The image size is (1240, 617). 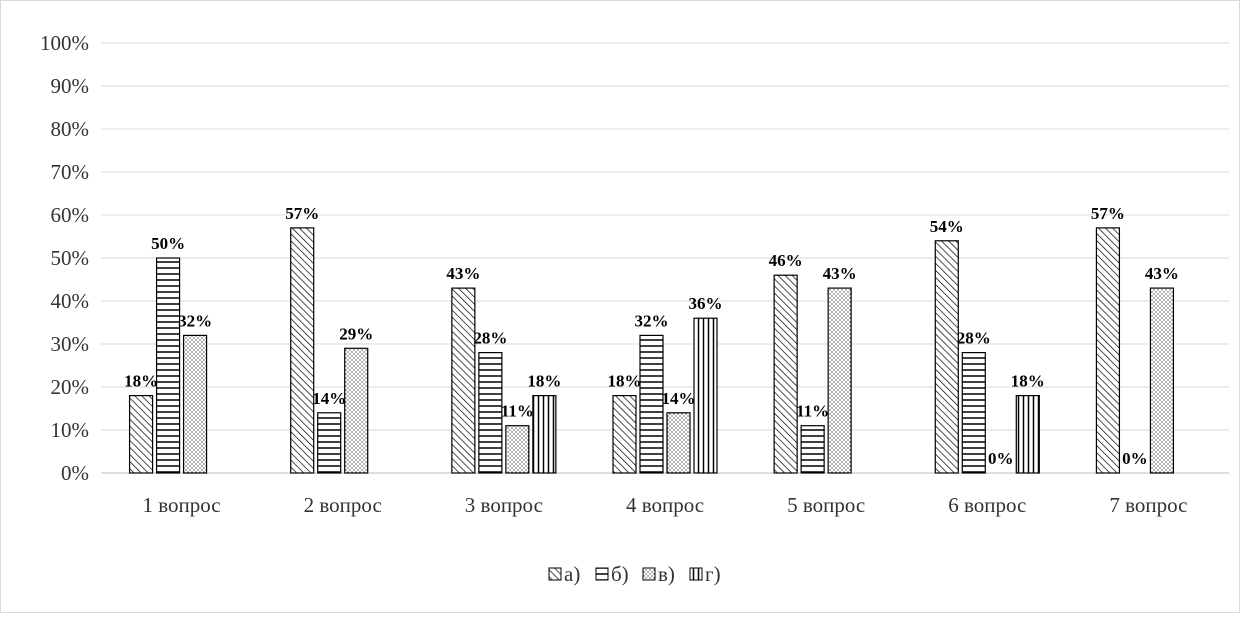 I want to click on legend-label-3: в), so click(x=666, y=574).